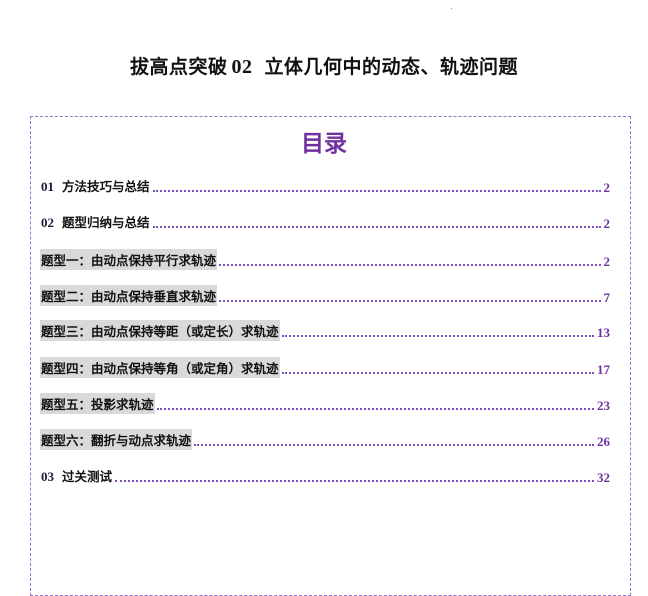  What do you see at coordinates (87, 476) in the screenshot?
I see `toc-entry-text: 过关测试` at bounding box center [87, 476].